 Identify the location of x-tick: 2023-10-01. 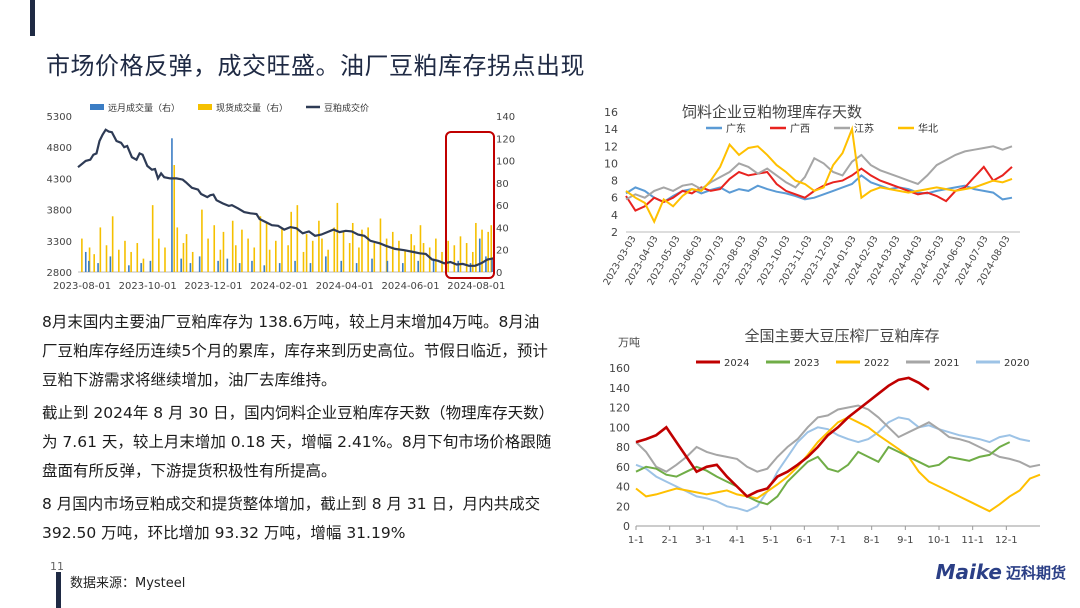
(148, 286).